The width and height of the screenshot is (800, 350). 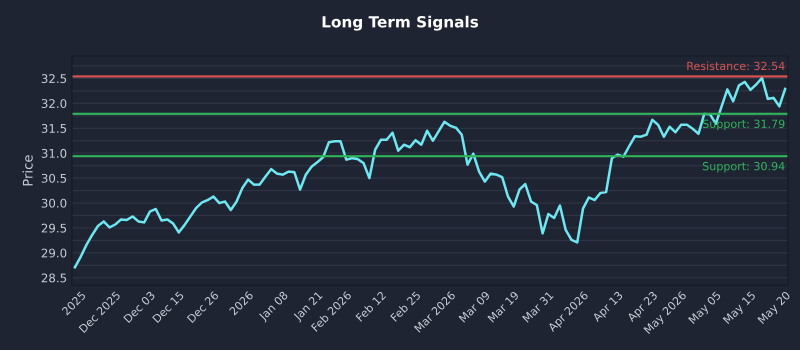 I want to click on y-tick-label: 28.5, so click(x=54, y=278).